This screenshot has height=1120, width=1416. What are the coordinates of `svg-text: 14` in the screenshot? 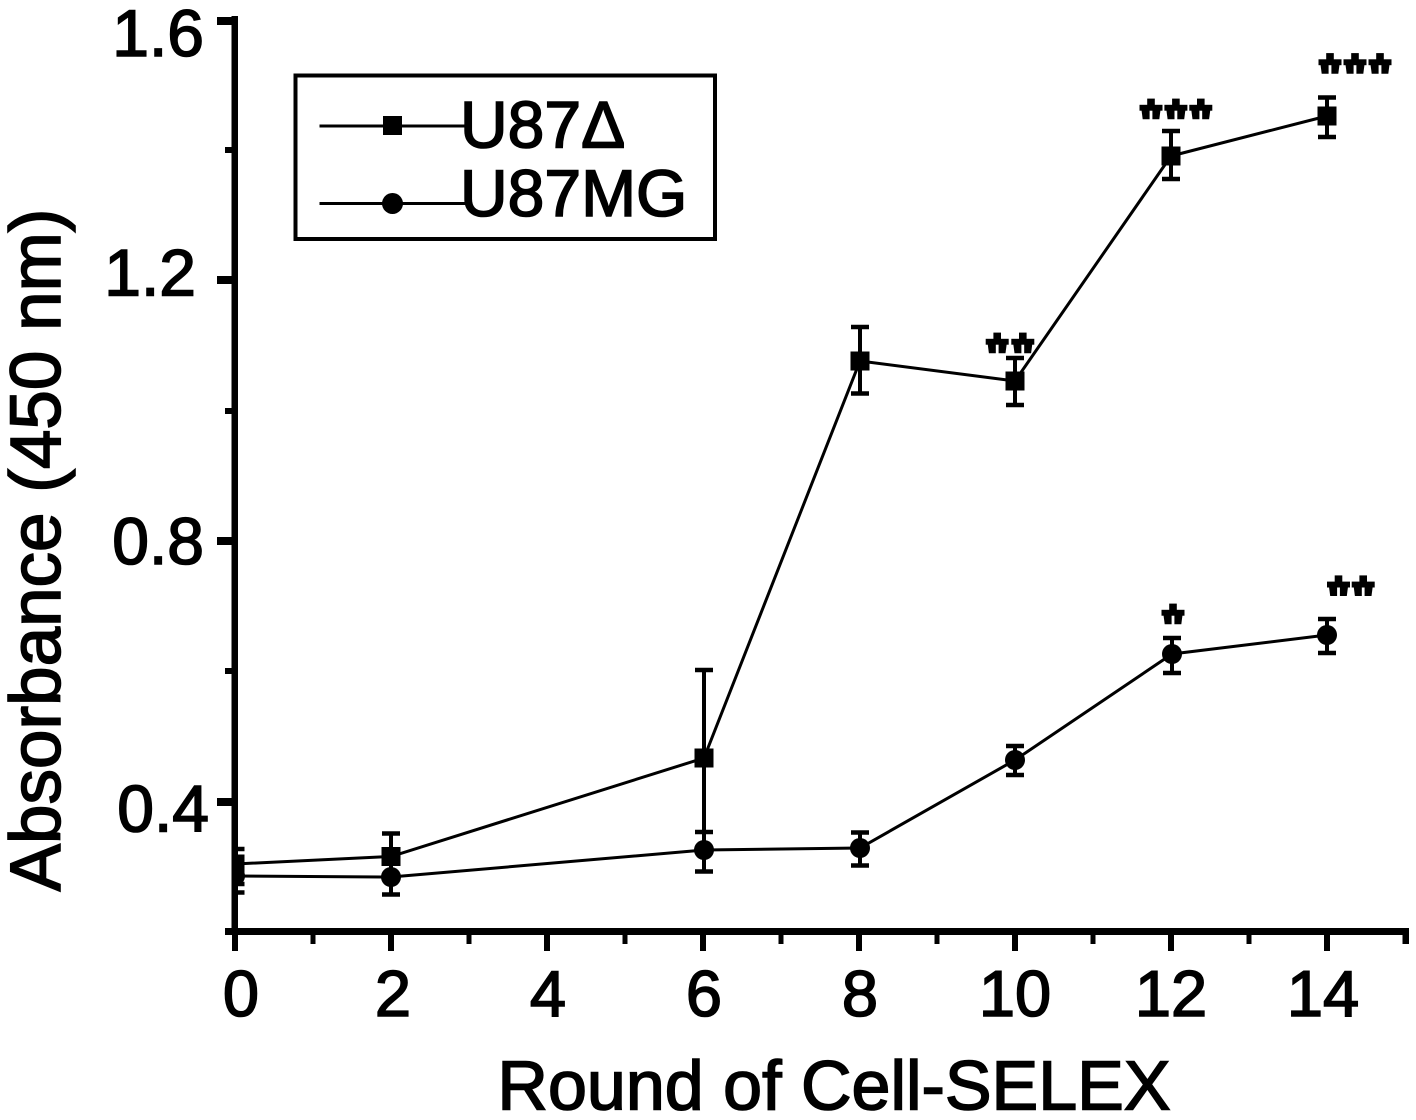 It's located at (1323, 993).